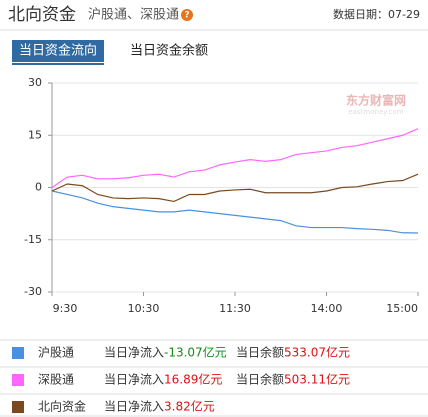 The width and height of the screenshot is (428, 417). I want to click on subtitle: 沪股通、深股通, so click(133, 15).